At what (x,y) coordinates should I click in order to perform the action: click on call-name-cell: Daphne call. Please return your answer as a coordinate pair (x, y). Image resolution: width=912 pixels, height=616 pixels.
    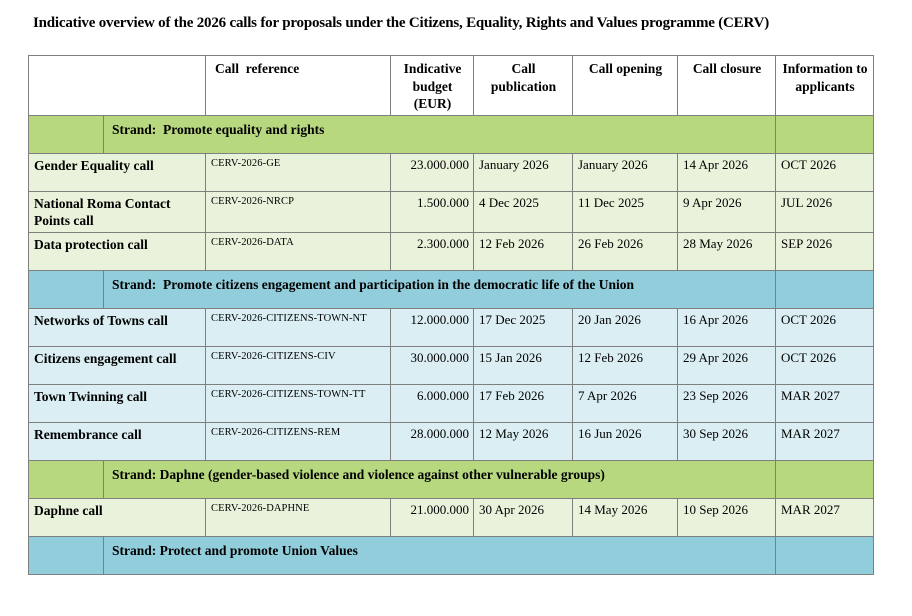
    Looking at the image, I should click on (117, 517).